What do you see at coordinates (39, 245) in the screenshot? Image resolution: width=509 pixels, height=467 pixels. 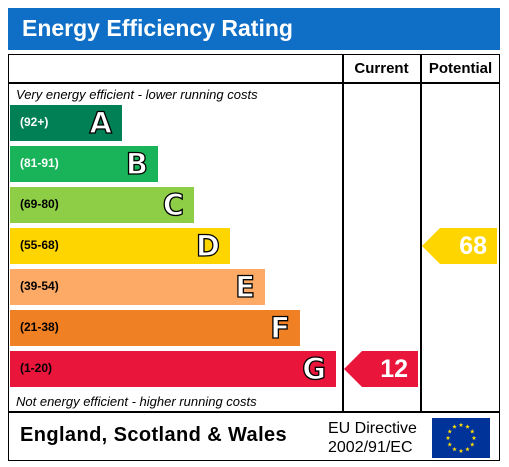 I see `band-range-label: (55-68)` at bounding box center [39, 245].